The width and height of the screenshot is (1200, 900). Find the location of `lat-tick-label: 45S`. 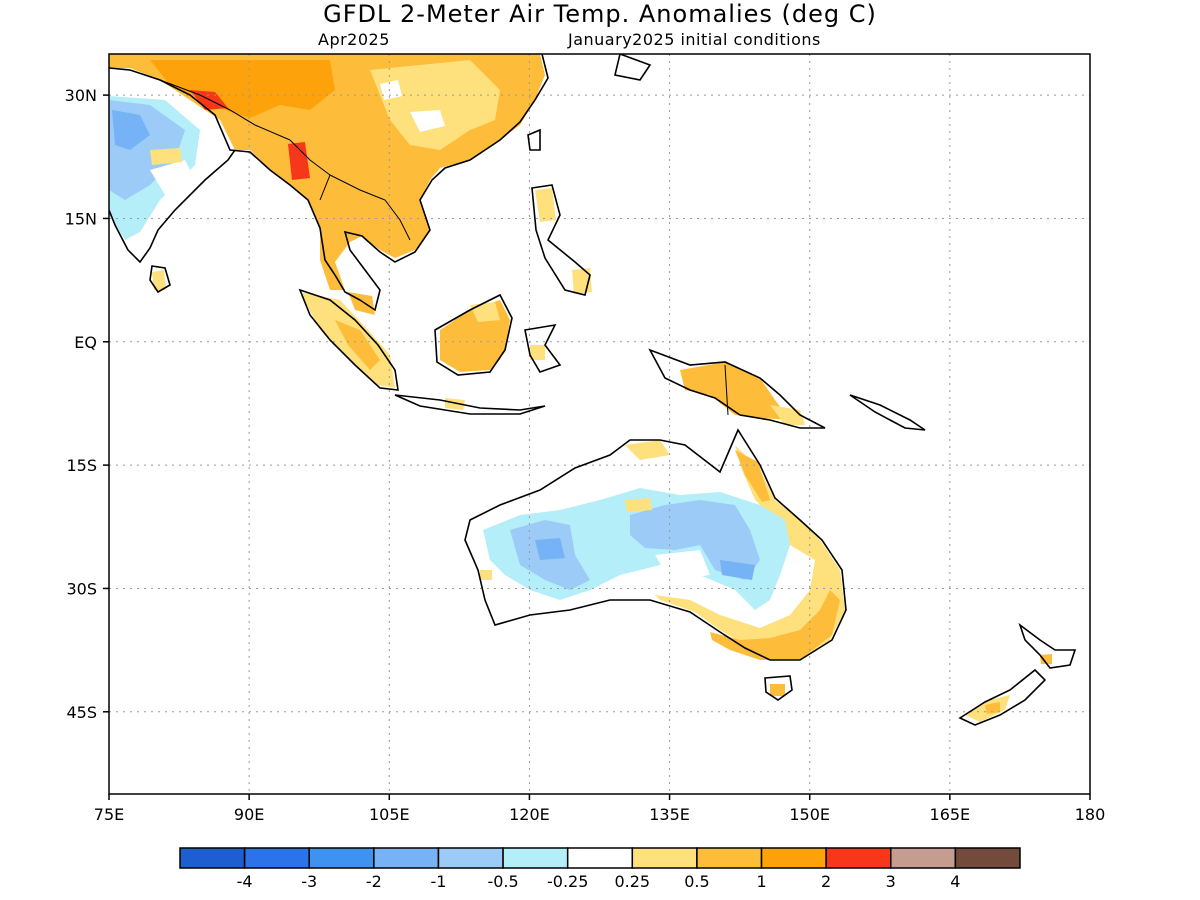

lat-tick-label: 45S is located at coordinates (81, 712).